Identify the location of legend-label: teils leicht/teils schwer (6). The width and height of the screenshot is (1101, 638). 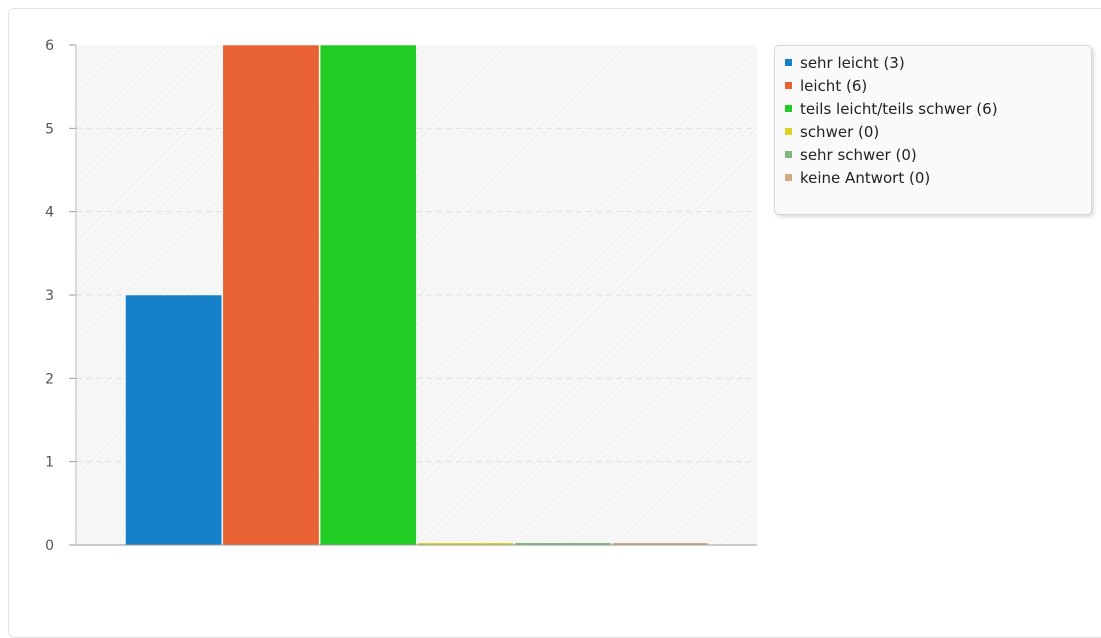
(899, 108).